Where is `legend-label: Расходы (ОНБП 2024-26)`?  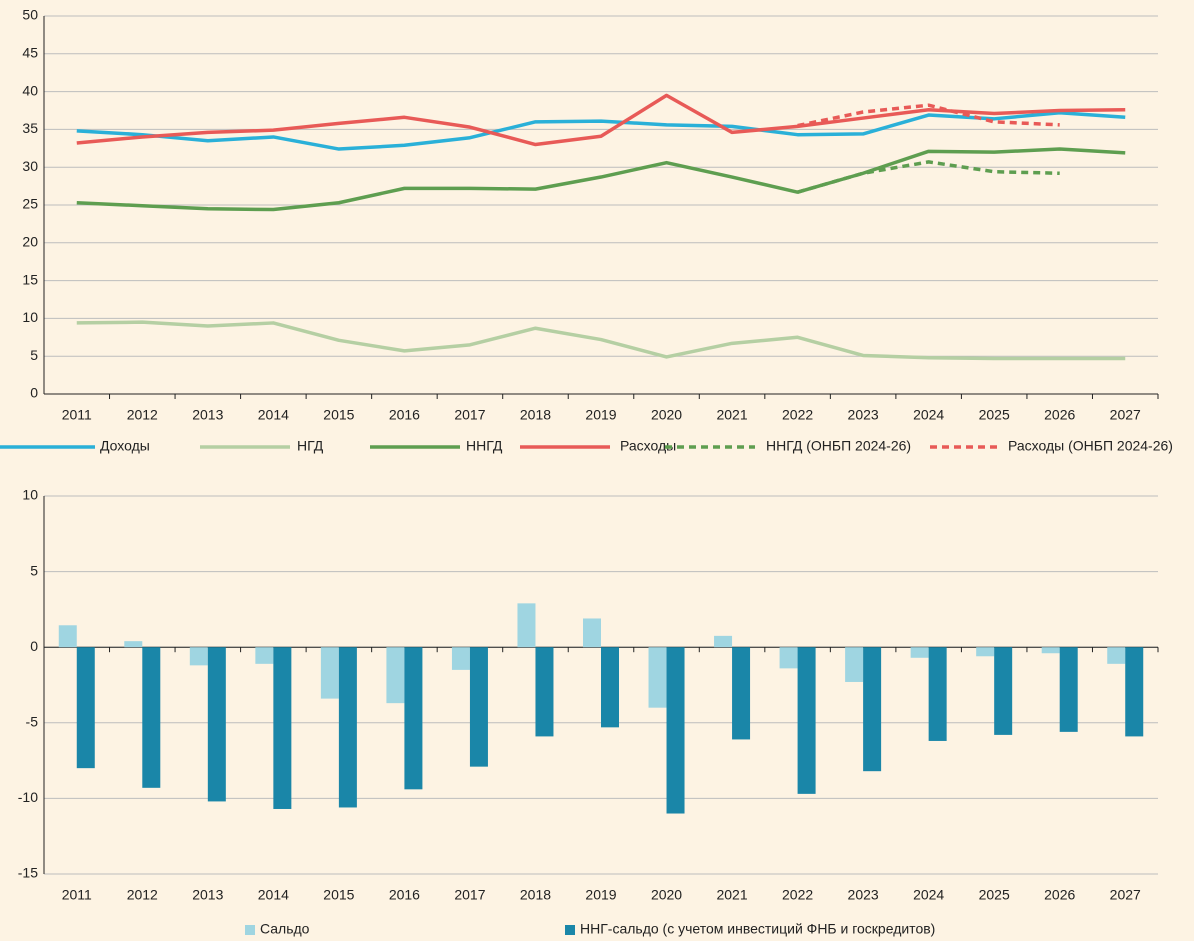 legend-label: Расходы (ОНБП 2024-26) is located at coordinates (1090, 446).